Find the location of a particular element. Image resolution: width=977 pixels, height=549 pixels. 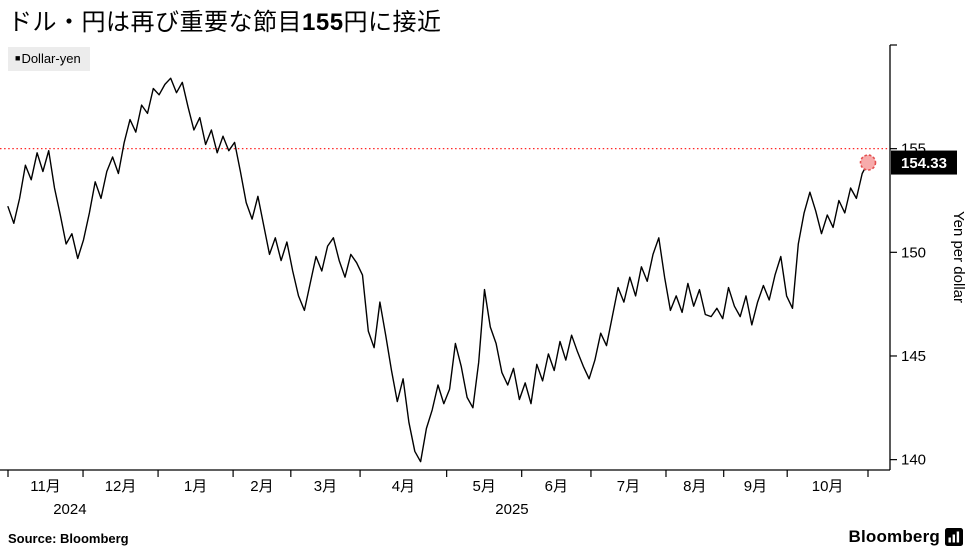

y-tick-label: 145 is located at coordinates (913, 356).